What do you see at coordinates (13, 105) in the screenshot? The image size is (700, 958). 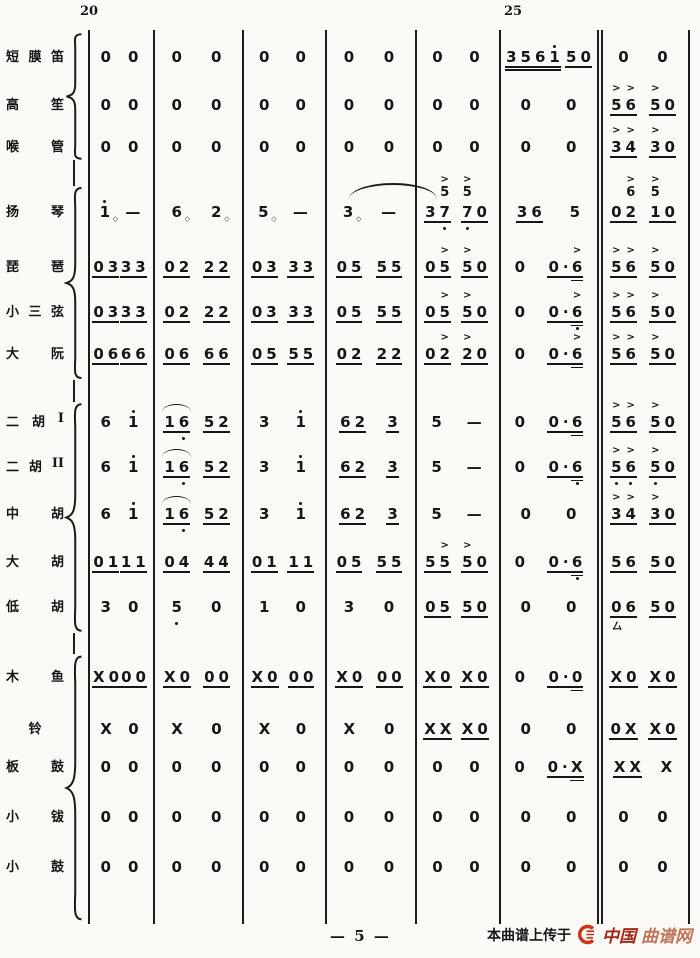 I see `instrument-label-char: 高` at bounding box center [13, 105].